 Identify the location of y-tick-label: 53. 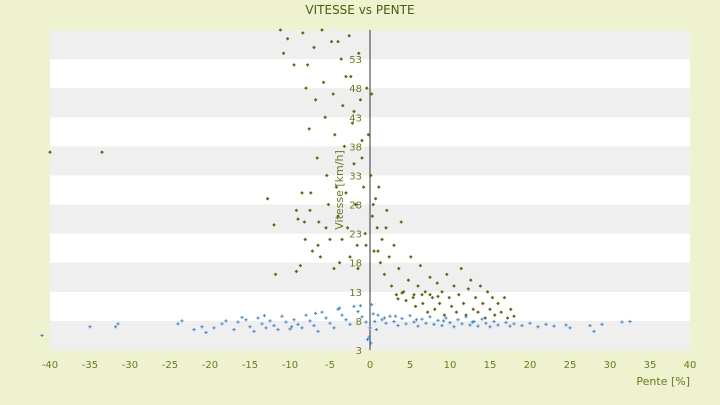
(355, 60).